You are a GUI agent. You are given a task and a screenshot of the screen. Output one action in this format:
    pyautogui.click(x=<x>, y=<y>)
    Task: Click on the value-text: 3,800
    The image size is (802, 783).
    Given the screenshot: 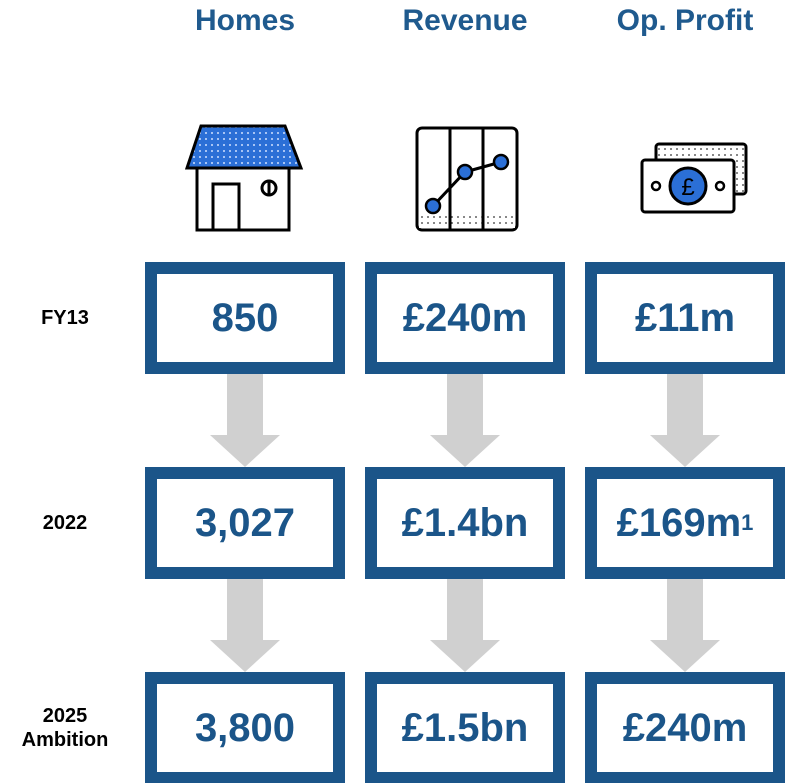 What is the action you would take?
    pyautogui.click(x=245, y=727)
    